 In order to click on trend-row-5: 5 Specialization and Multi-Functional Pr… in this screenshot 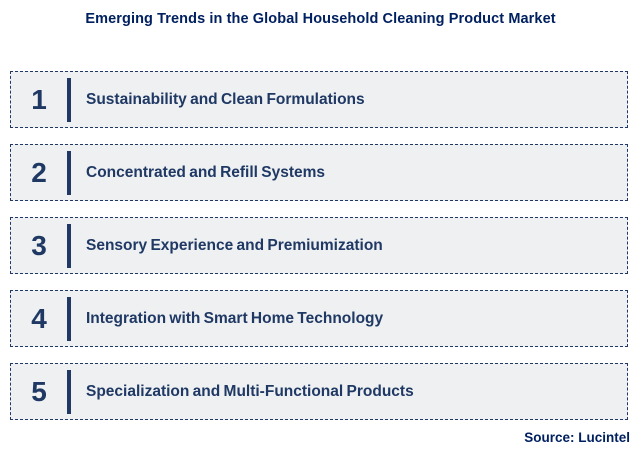, I will do `click(319, 391)`.